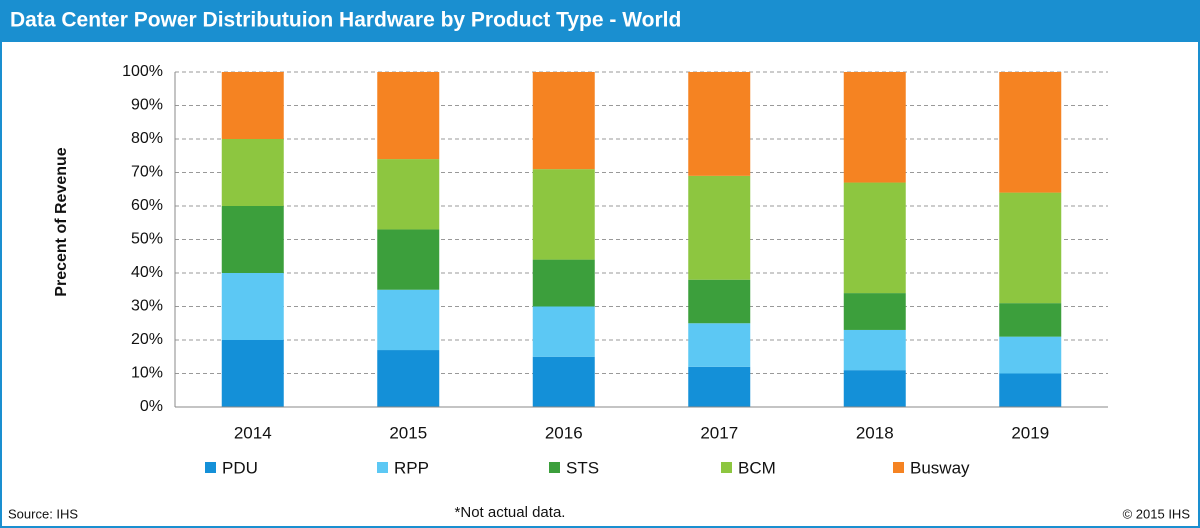 This screenshot has width=1200, height=528. I want to click on note: *Not actual data., so click(510, 512).